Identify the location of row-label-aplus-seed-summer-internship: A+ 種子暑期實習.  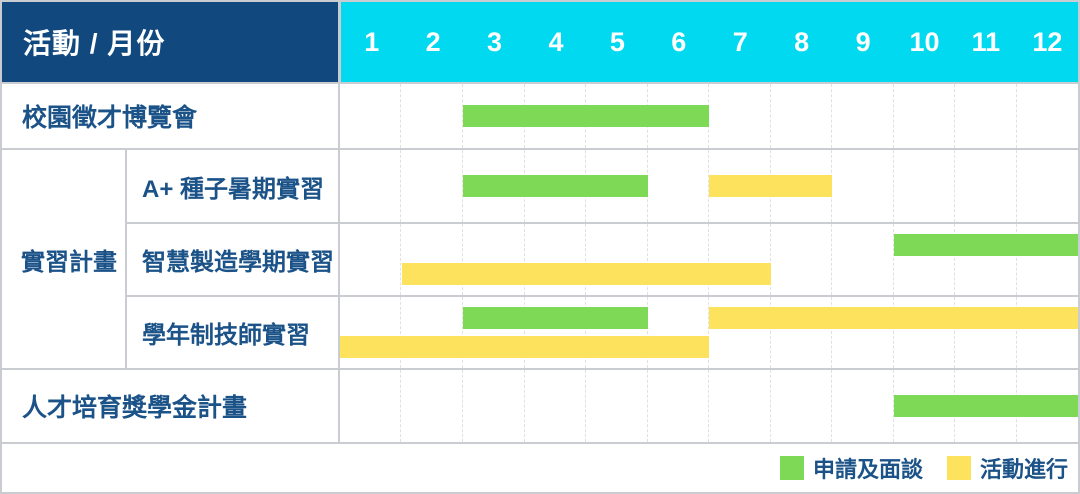
(231, 185).